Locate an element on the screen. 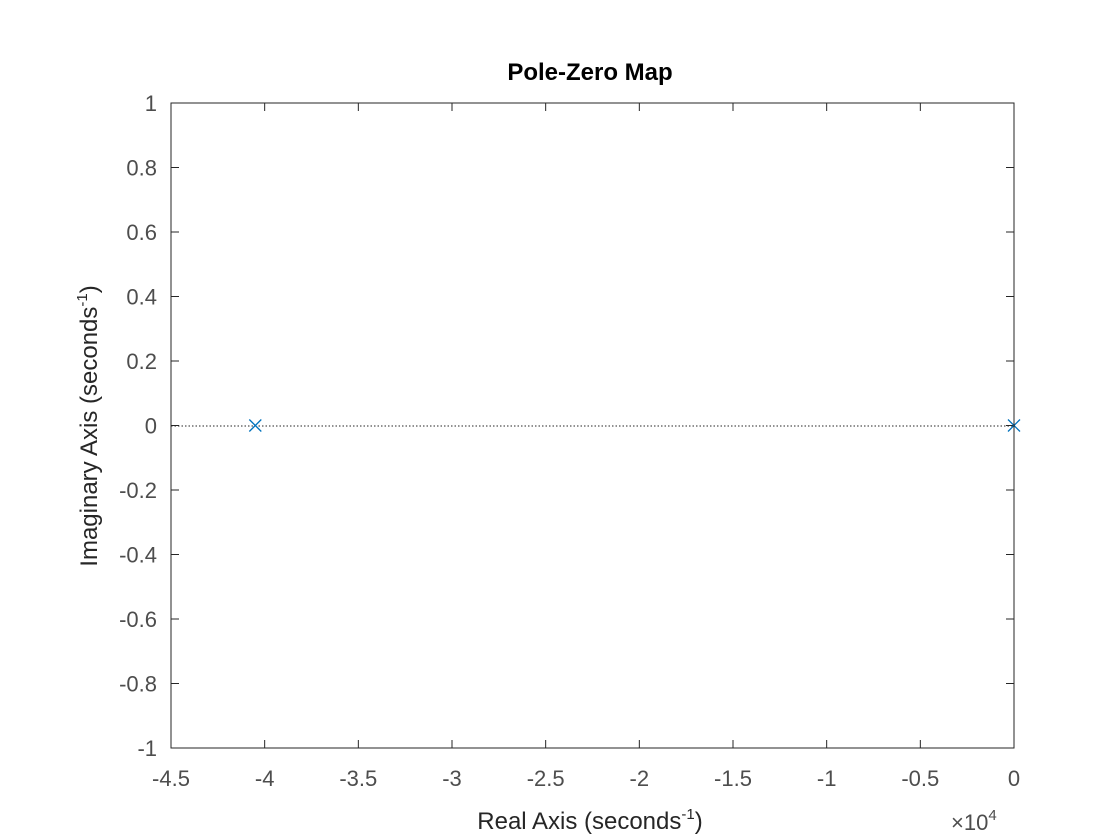 This screenshot has width=1120, height=840. y-tick-label: 0 is located at coordinates (151, 426).